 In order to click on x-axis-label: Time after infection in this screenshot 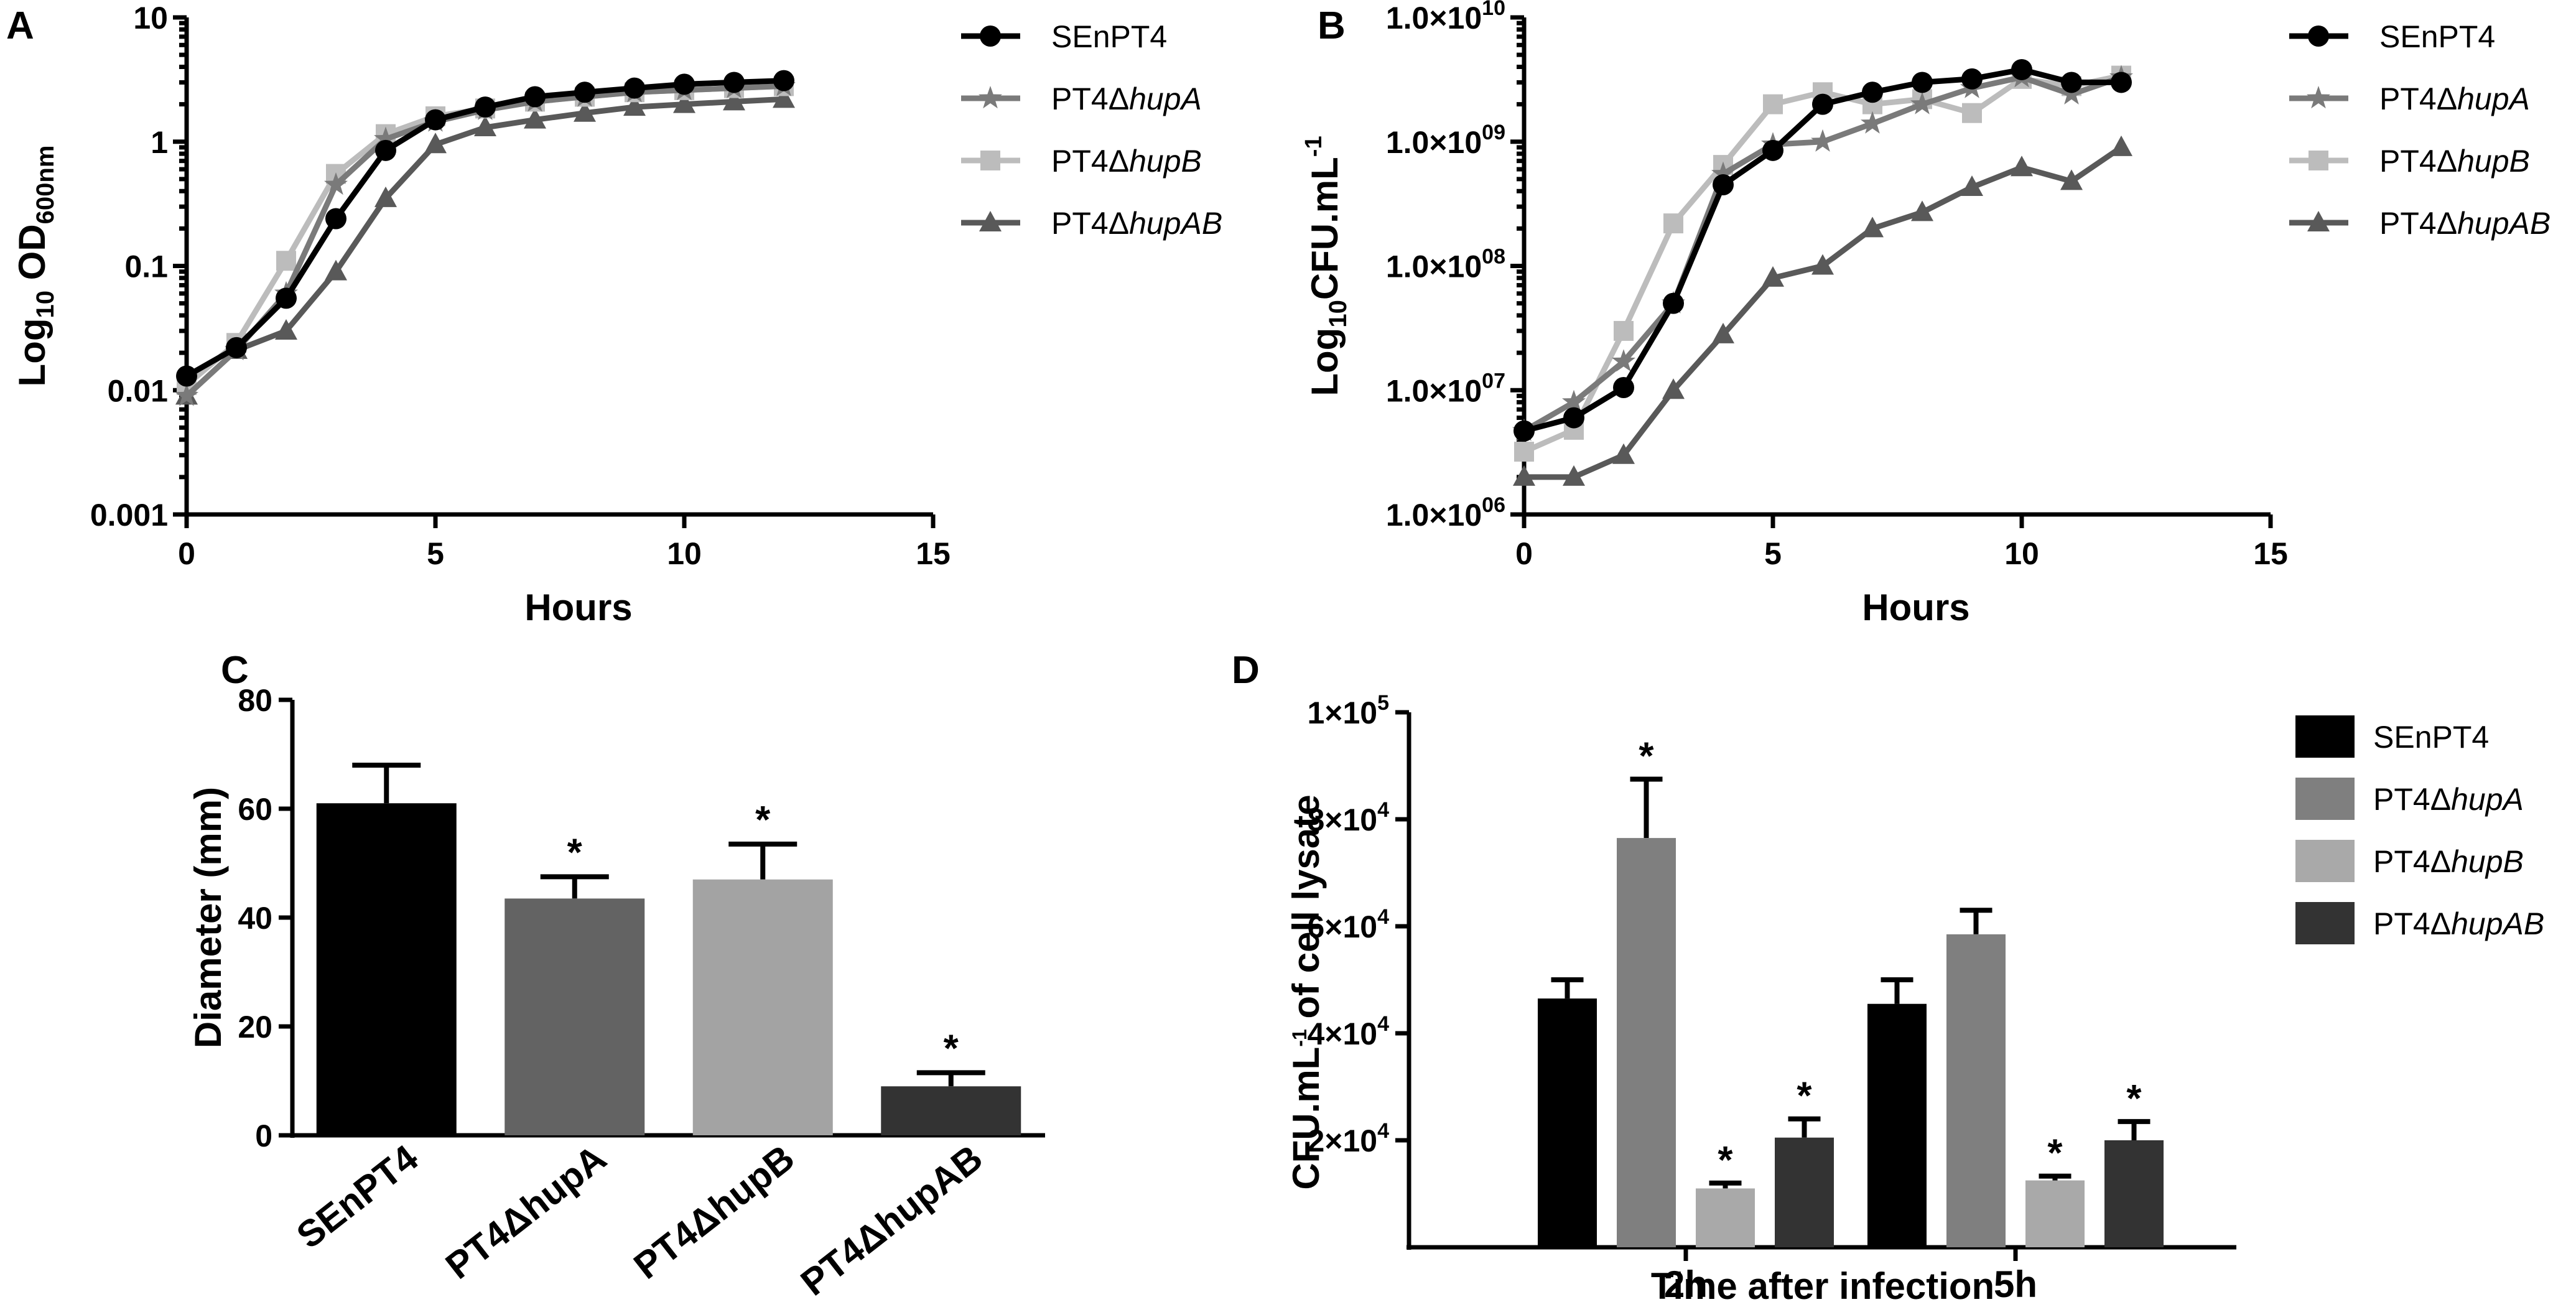, I will do `click(1822, 1286)`.